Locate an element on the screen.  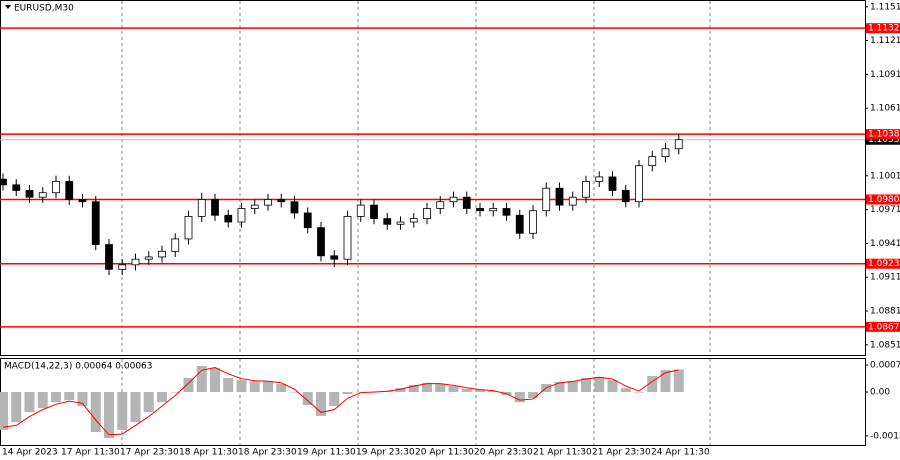
current-price-label: 1.1033 is located at coordinates (884, 140).